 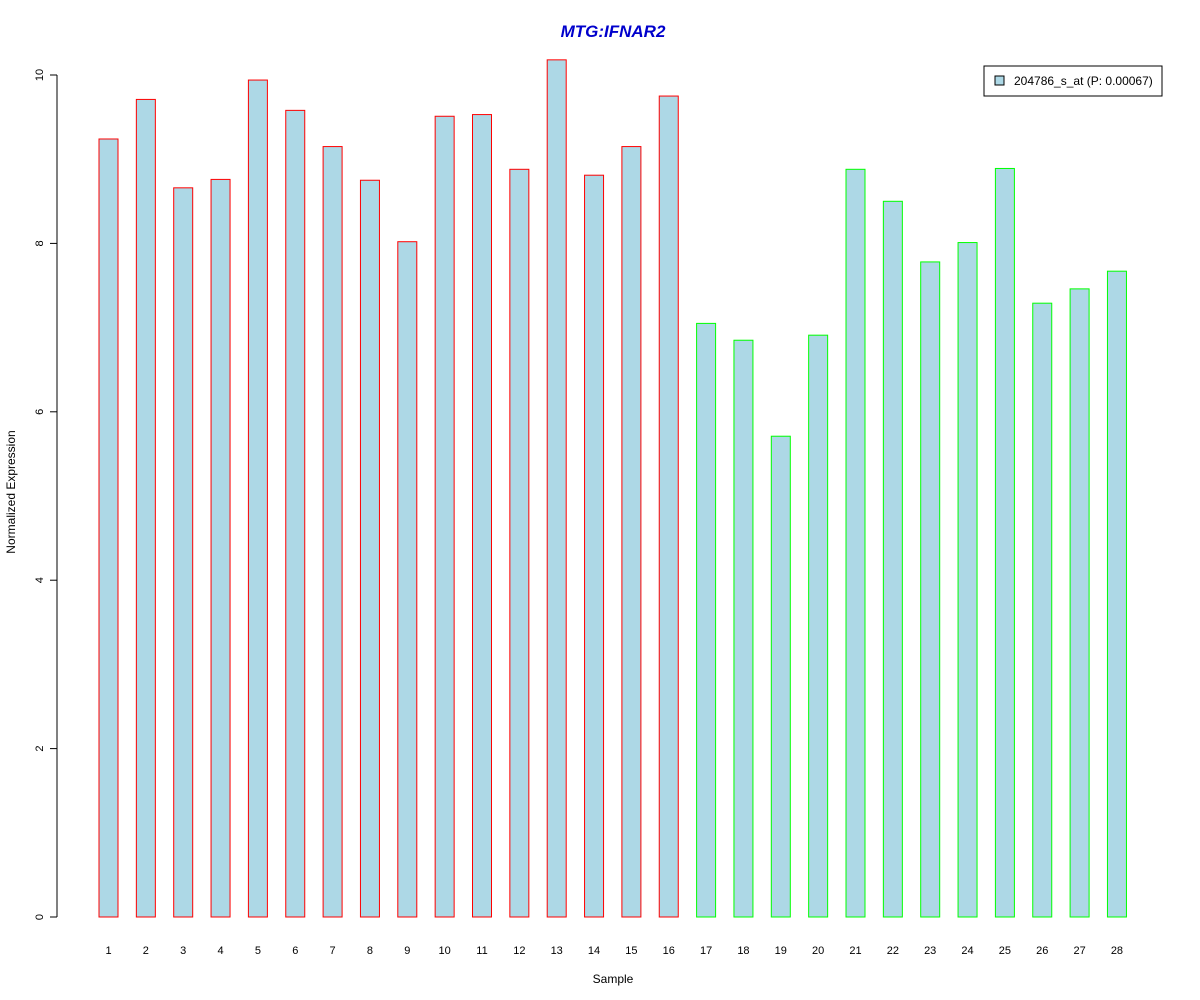 What do you see at coordinates (967, 951) in the screenshot?
I see `x-tick-label: 24` at bounding box center [967, 951].